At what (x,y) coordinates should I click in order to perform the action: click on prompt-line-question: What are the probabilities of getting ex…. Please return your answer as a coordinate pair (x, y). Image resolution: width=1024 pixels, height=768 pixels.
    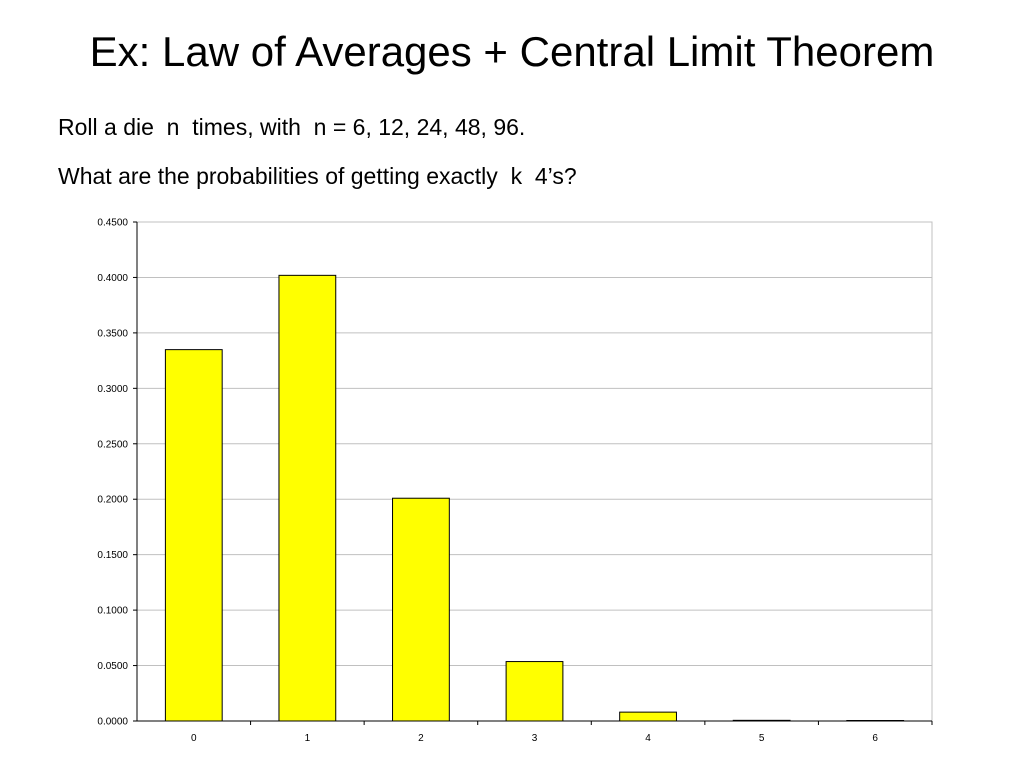
    Looking at the image, I should click on (317, 176).